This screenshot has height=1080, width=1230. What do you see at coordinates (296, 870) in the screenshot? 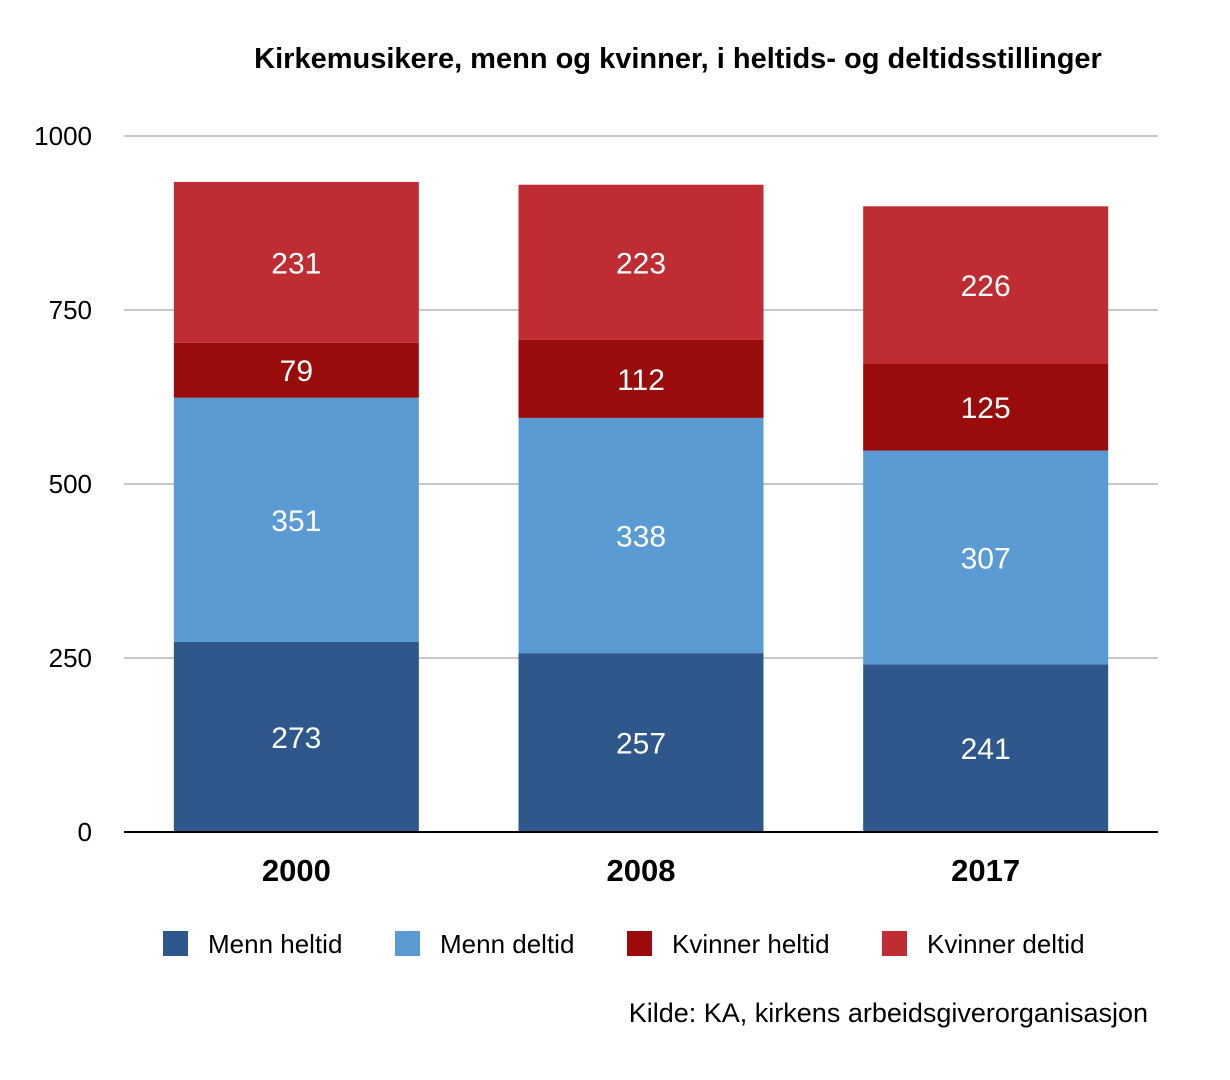
I see `x-tick-label: 2000` at bounding box center [296, 870].